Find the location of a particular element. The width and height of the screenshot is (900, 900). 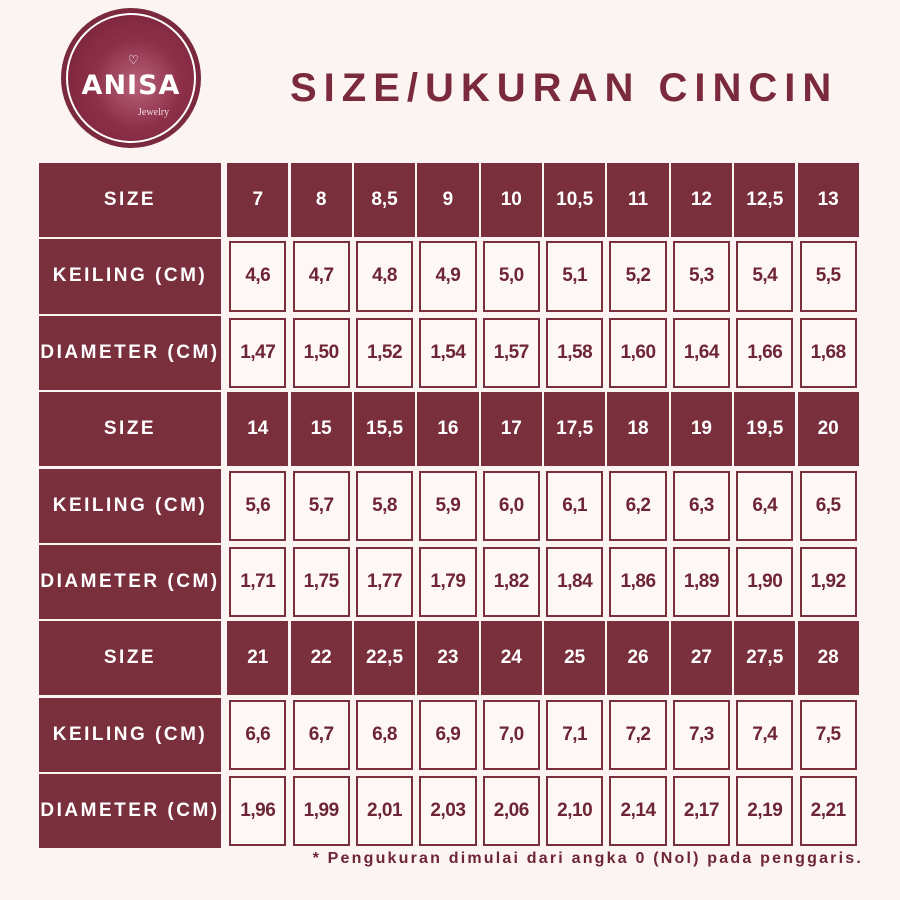

keiling-value: 5,7 is located at coordinates (321, 505).